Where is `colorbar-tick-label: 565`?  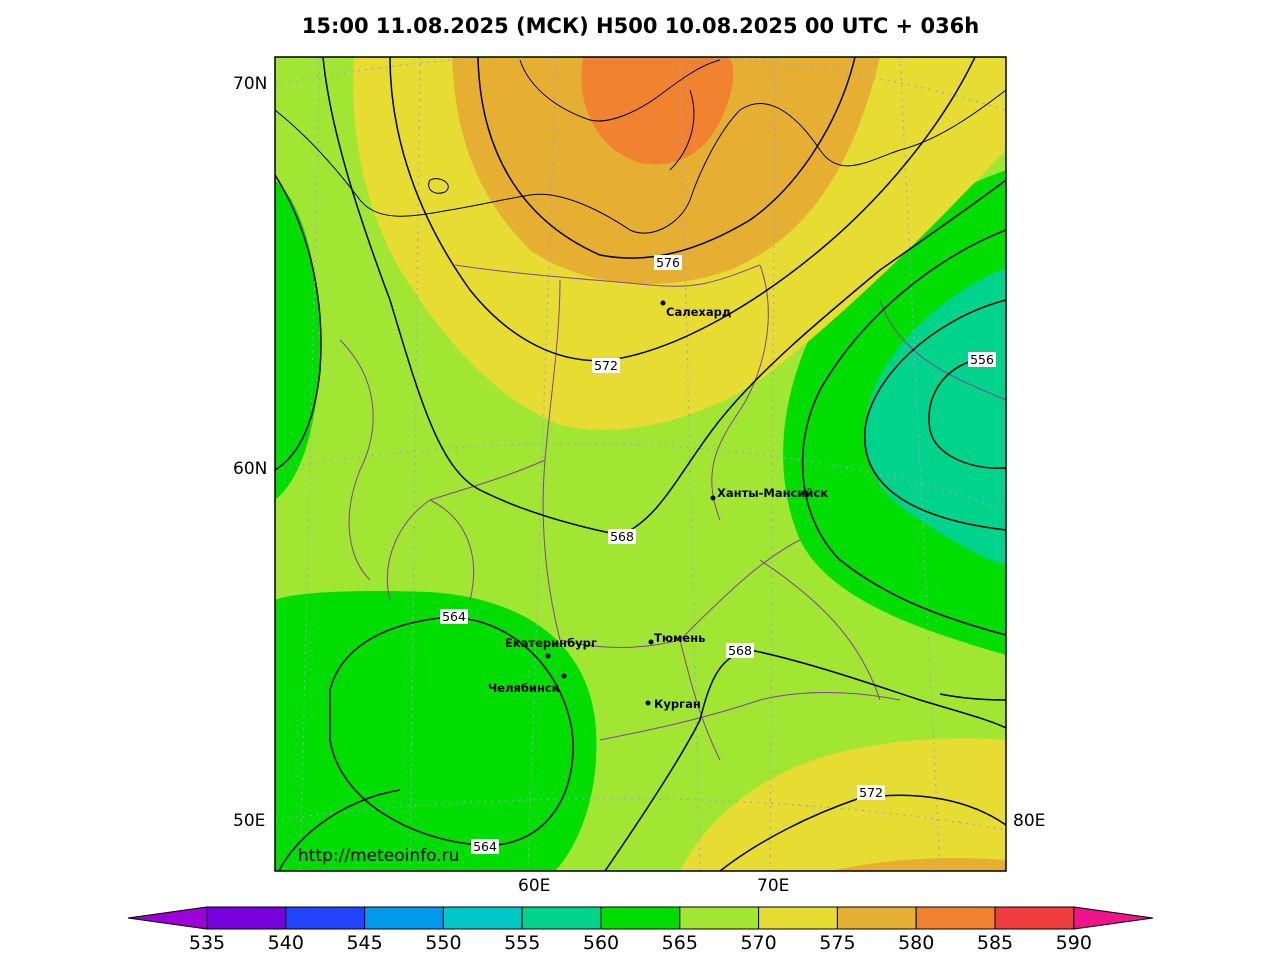 colorbar-tick-label: 565 is located at coordinates (680, 943).